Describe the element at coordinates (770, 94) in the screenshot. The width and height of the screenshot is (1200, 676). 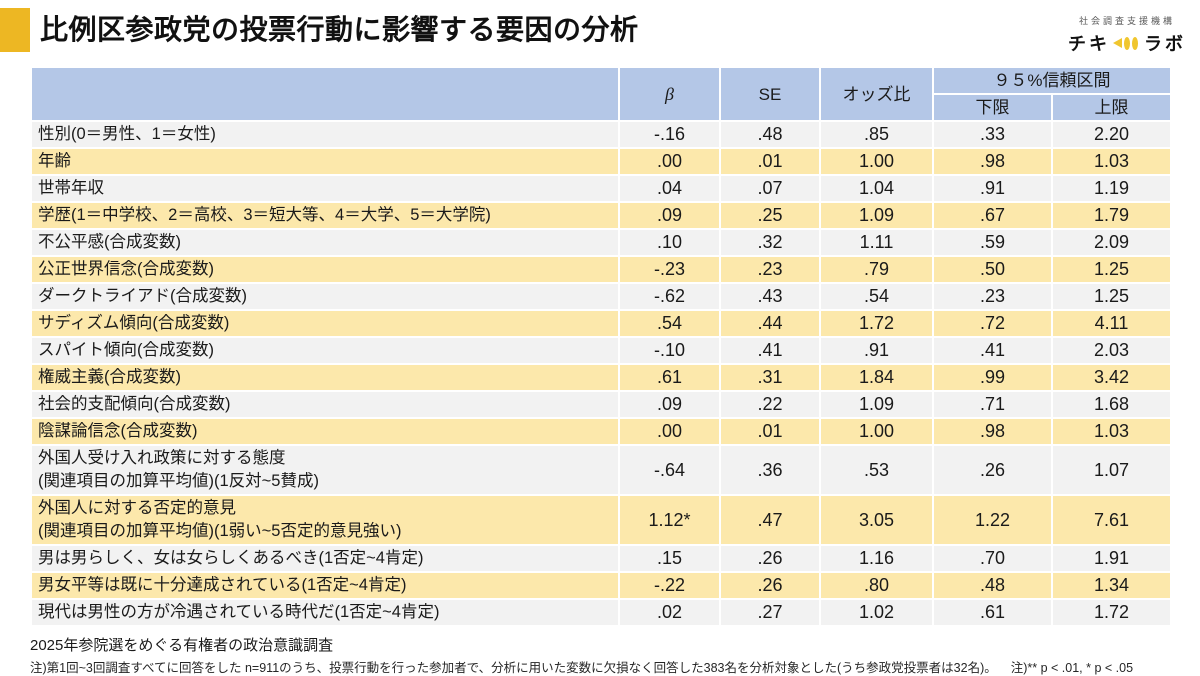
I see `col-header-se: SE` at that location.